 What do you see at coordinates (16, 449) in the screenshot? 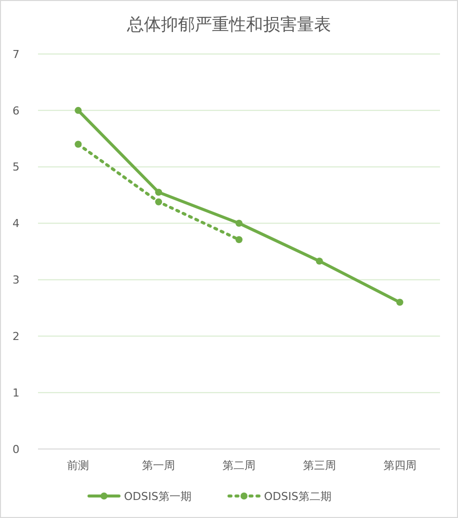
I see `y-tick-label: 0` at bounding box center [16, 449].